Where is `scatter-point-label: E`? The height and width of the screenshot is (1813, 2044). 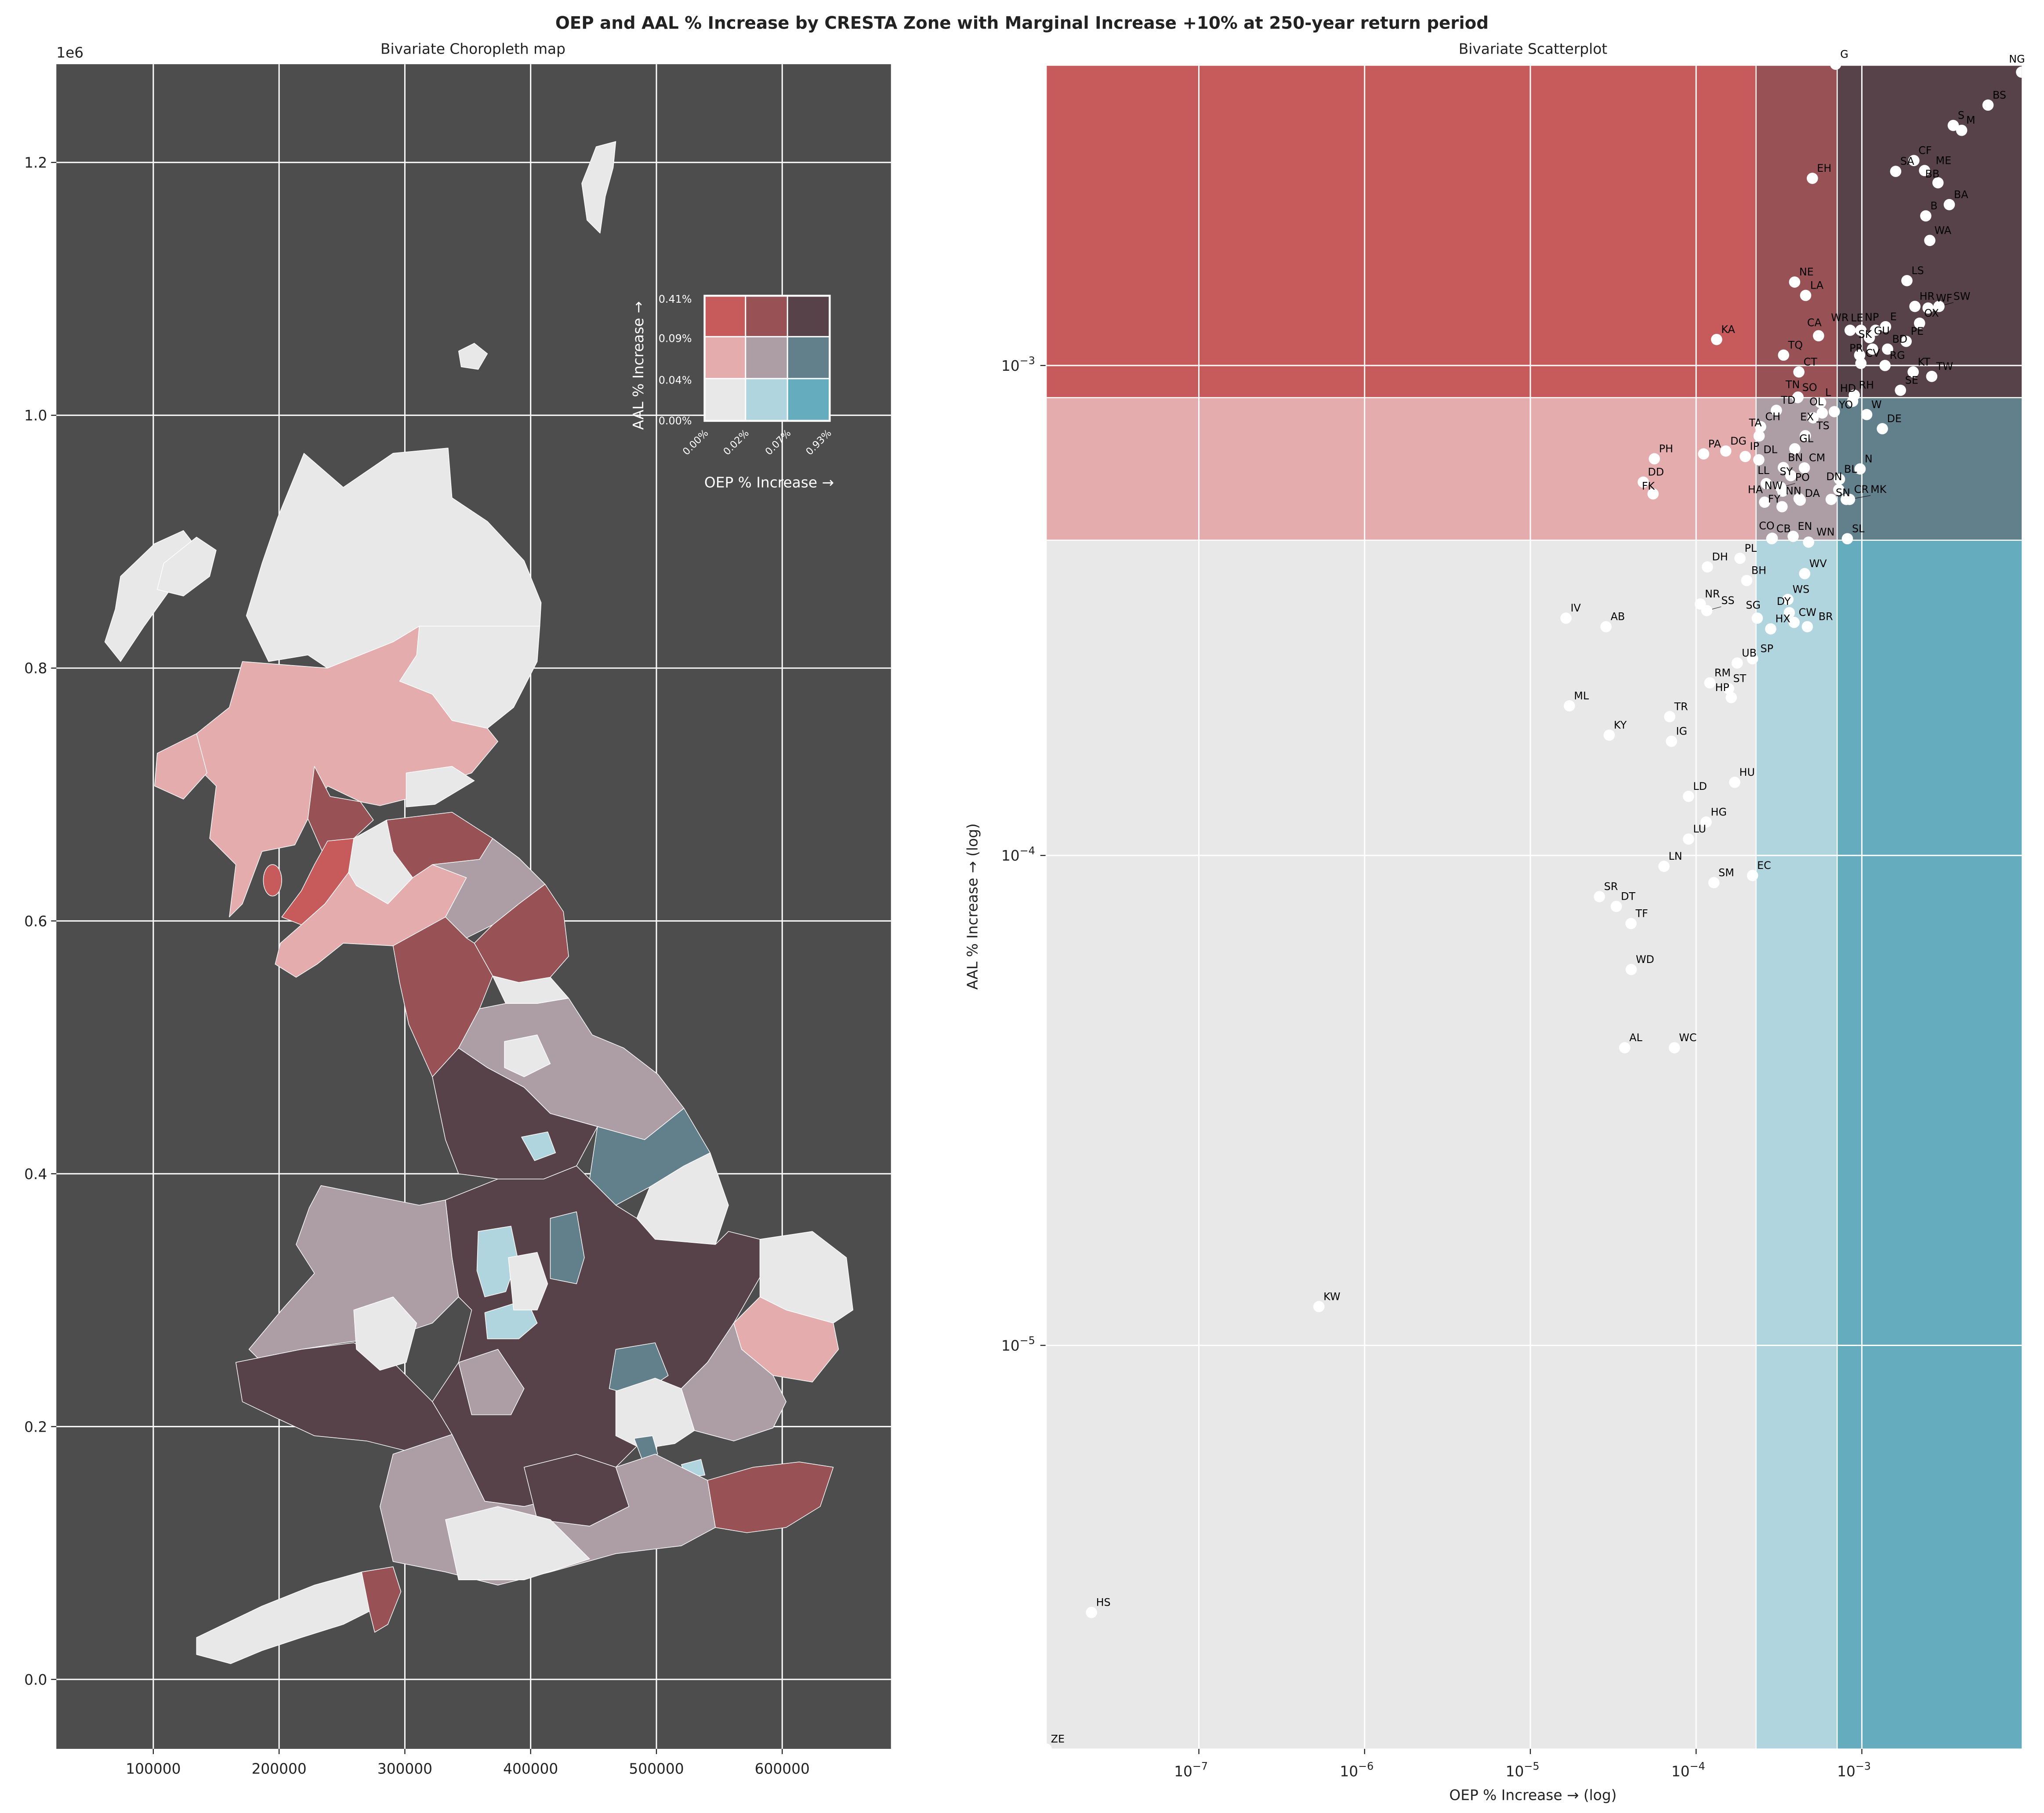 scatter-point-label: E is located at coordinates (1894, 317).